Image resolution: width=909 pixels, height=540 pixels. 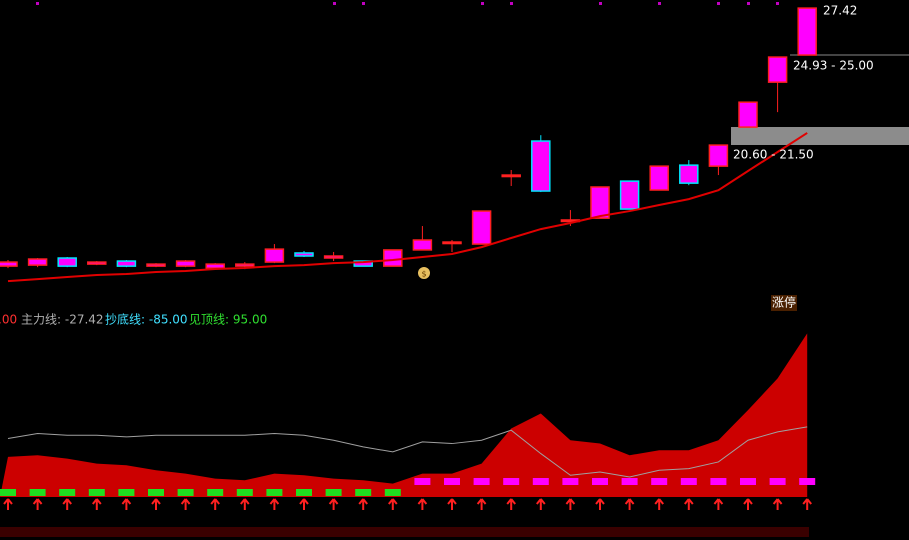 I want to click on price-label: 20.60 - 21.50, so click(x=773, y=155).